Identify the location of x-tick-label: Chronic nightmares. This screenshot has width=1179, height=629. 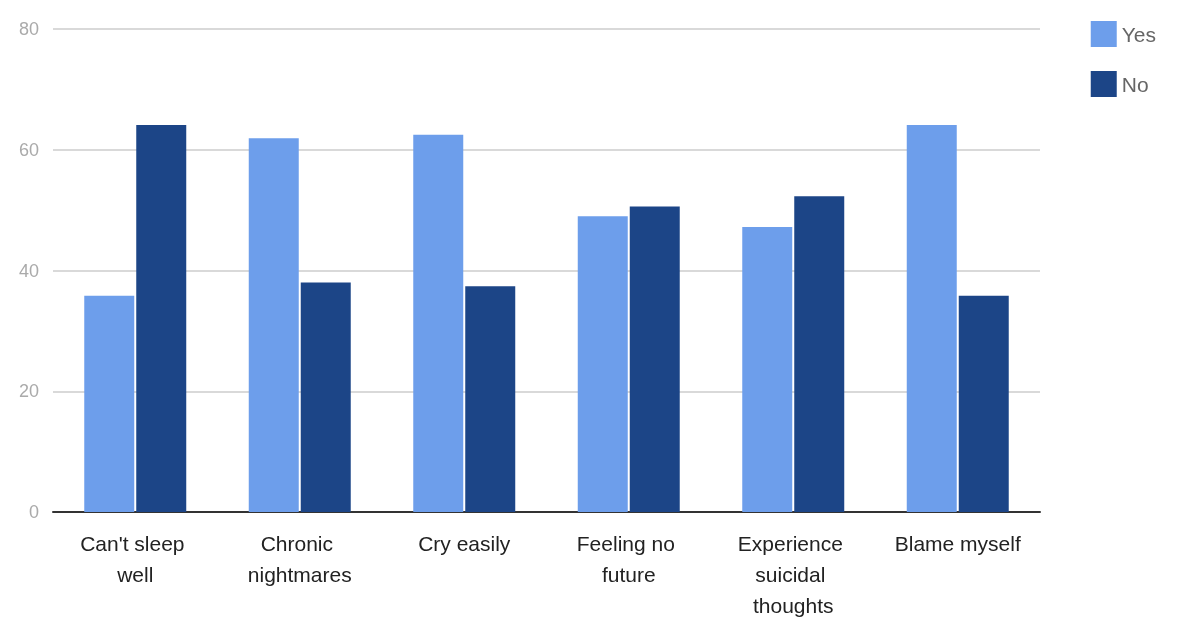
(299, 559).